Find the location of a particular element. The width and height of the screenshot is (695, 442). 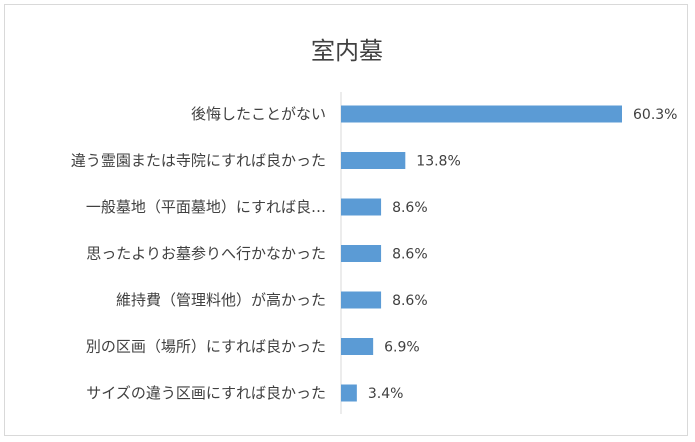

value-label: 3.4% is located at coordinates (386, 394).